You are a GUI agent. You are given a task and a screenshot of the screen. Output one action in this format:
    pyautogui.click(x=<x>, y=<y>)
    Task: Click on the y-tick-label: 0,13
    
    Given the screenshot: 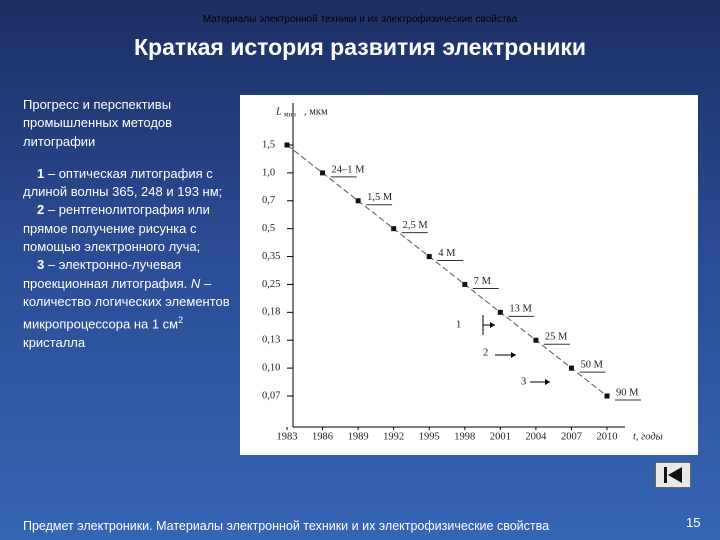 What is the action you would take?
    pyautogui.click(x=271, y=340)
    